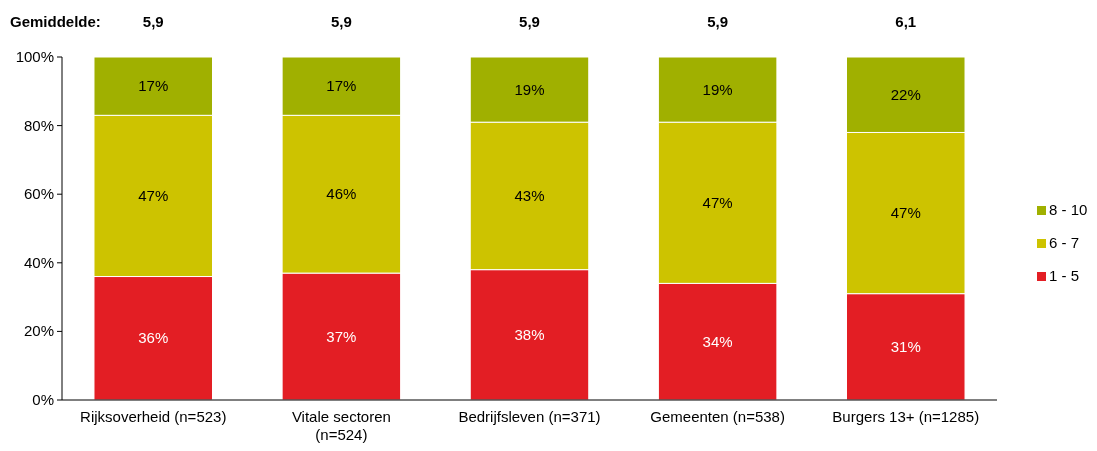 The width and height of the screenshot is (1097, 451). I want to click on y-tick-label: 100%, so click(34, 56).